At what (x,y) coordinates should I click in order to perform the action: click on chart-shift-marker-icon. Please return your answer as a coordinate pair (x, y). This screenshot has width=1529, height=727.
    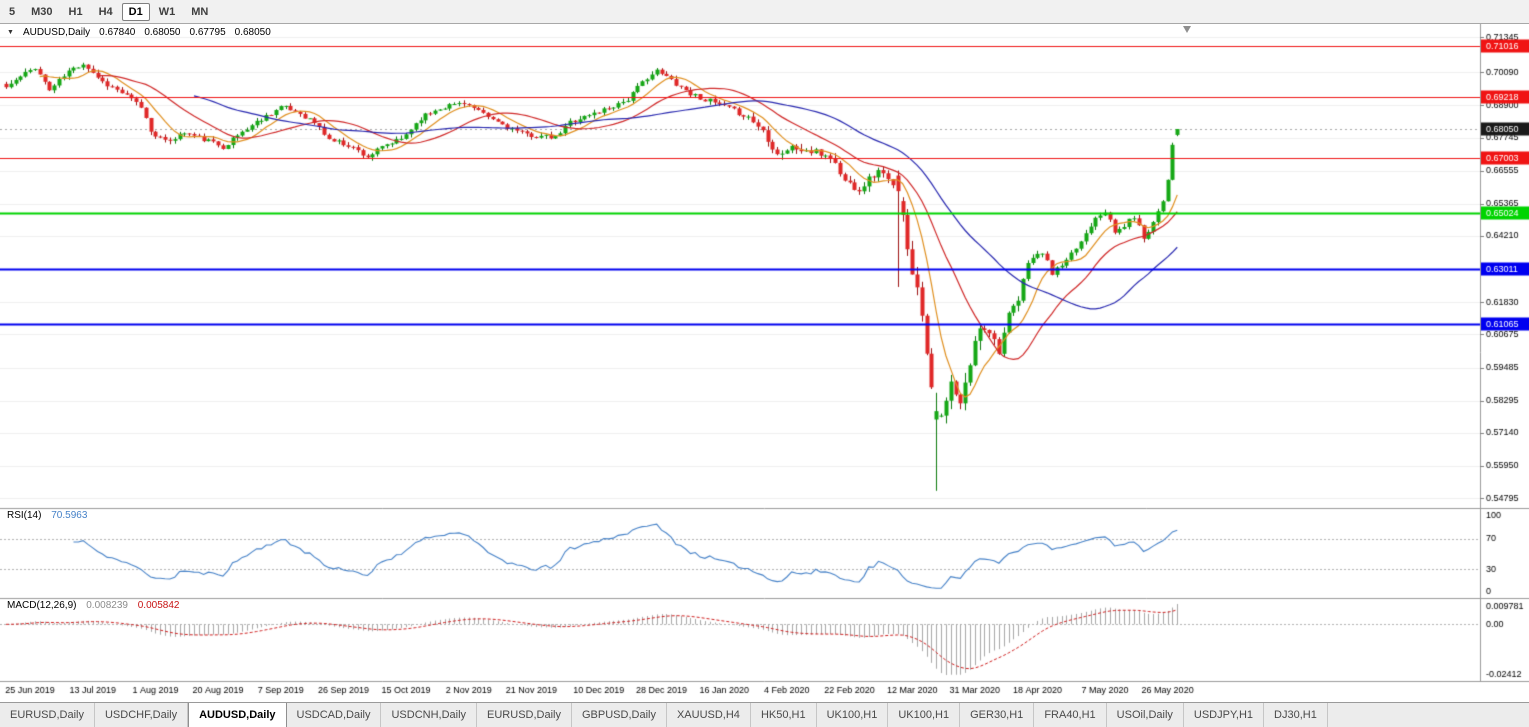
    Looking at the image, I should click on (1187, 29).